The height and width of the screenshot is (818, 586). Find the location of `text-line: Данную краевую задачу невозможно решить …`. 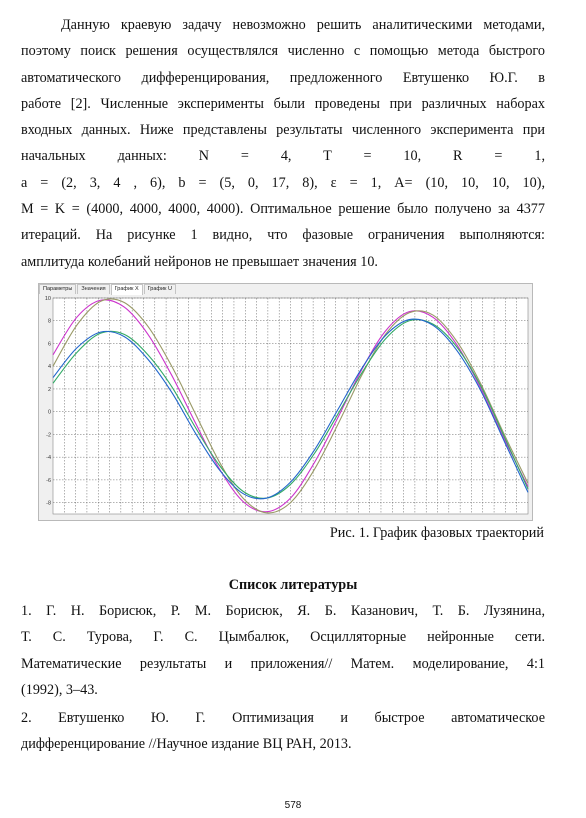

text-line: Данную краевую задачу невозможно решить … is located at coordinates (303, 25).